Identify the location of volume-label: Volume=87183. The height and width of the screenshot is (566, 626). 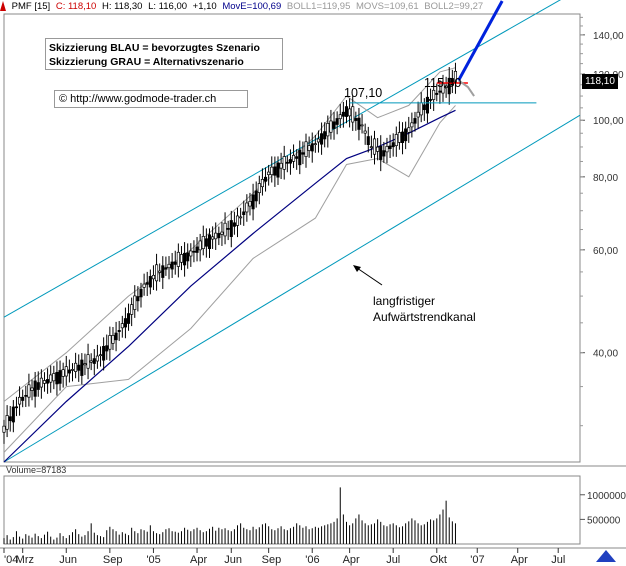
(36, 470).